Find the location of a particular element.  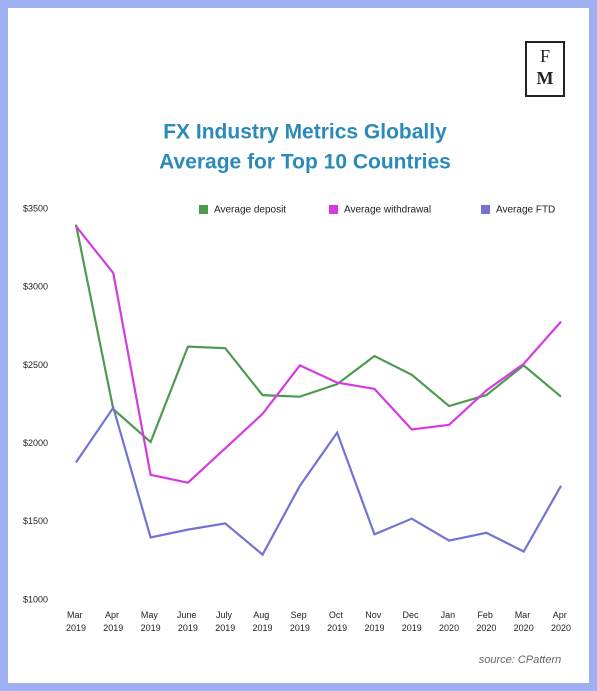

x-tick-label: Dec 2019 is located at coordinates (412, 621).